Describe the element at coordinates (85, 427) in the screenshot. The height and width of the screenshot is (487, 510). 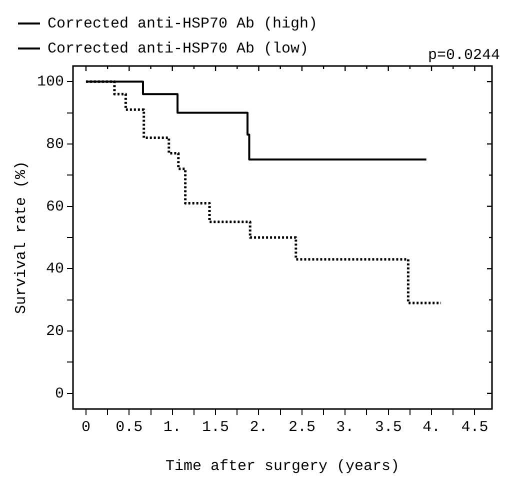
I see `x-tick-label: 0` at that location.